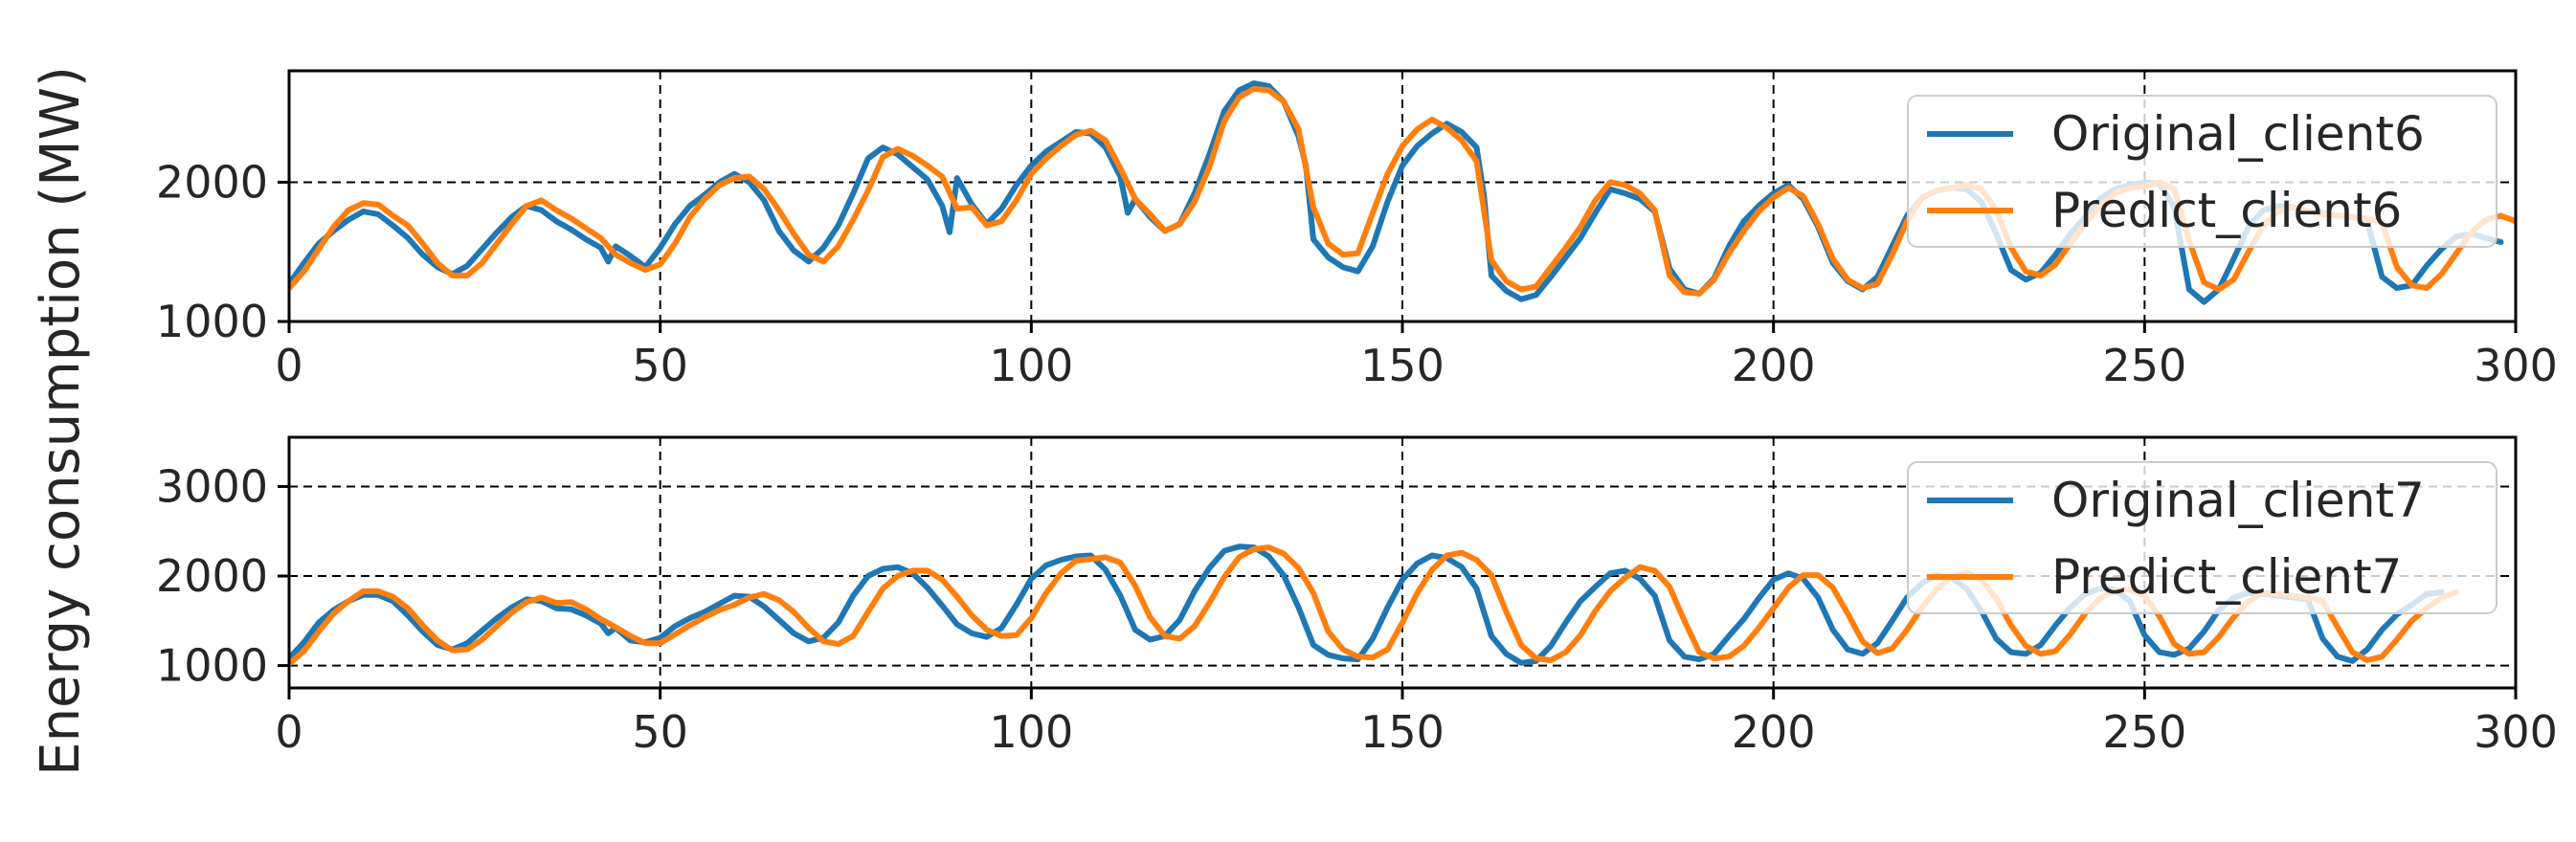  Describe the element at coordinates (2238, 134) in the screenshot. I see `legend-label: Original_client6` at that location.